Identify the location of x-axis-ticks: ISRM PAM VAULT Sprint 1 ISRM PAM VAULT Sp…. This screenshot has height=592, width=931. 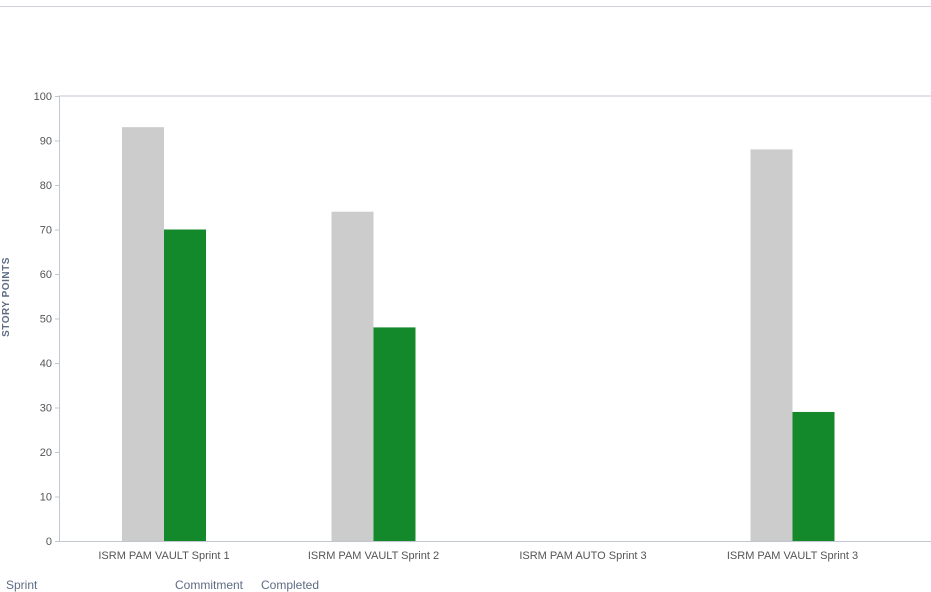
(478, 556).